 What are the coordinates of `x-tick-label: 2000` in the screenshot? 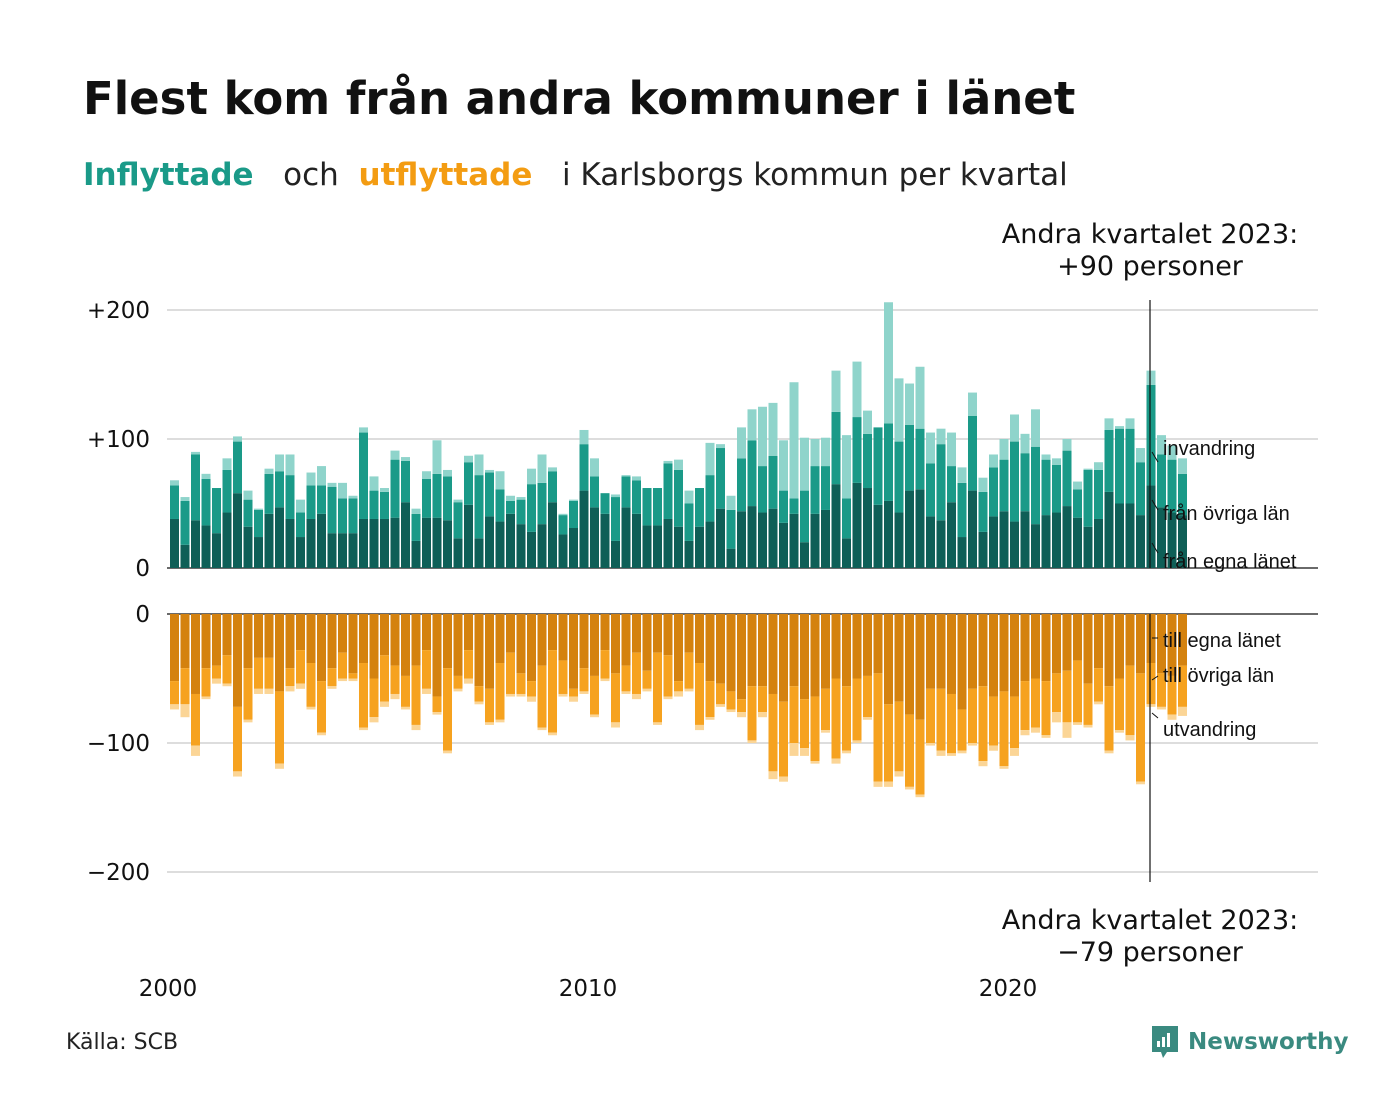 It's located at (168, 989).